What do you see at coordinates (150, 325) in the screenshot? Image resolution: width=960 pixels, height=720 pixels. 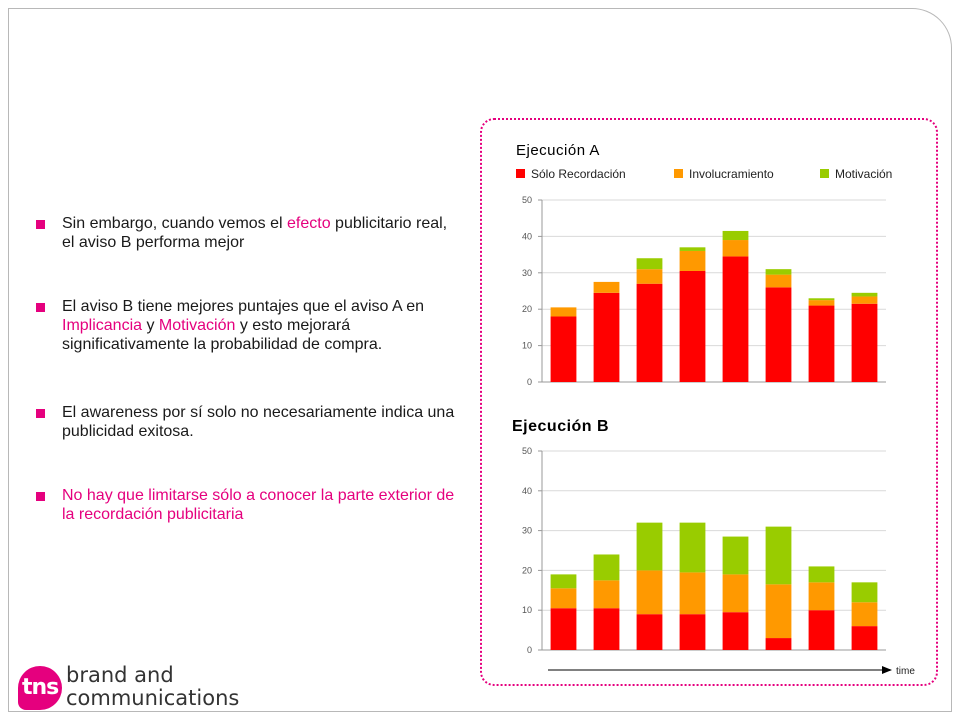 I see `text-run: y` at bounding box center [150, 325].